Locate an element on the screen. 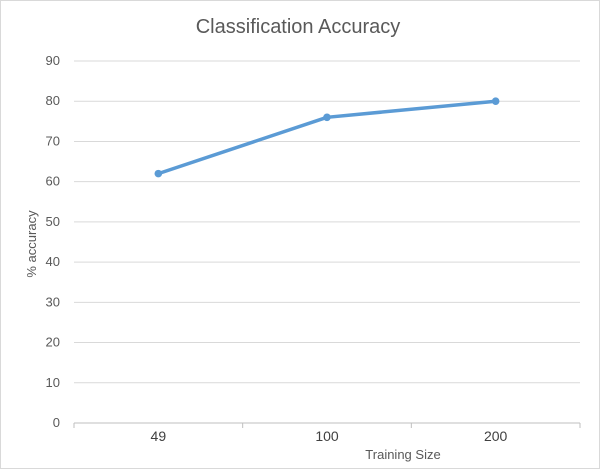 Image resolution: width=600 pixels, height=469 pixels. x-axis-title: Training Size is located at coordinates (402, 454).